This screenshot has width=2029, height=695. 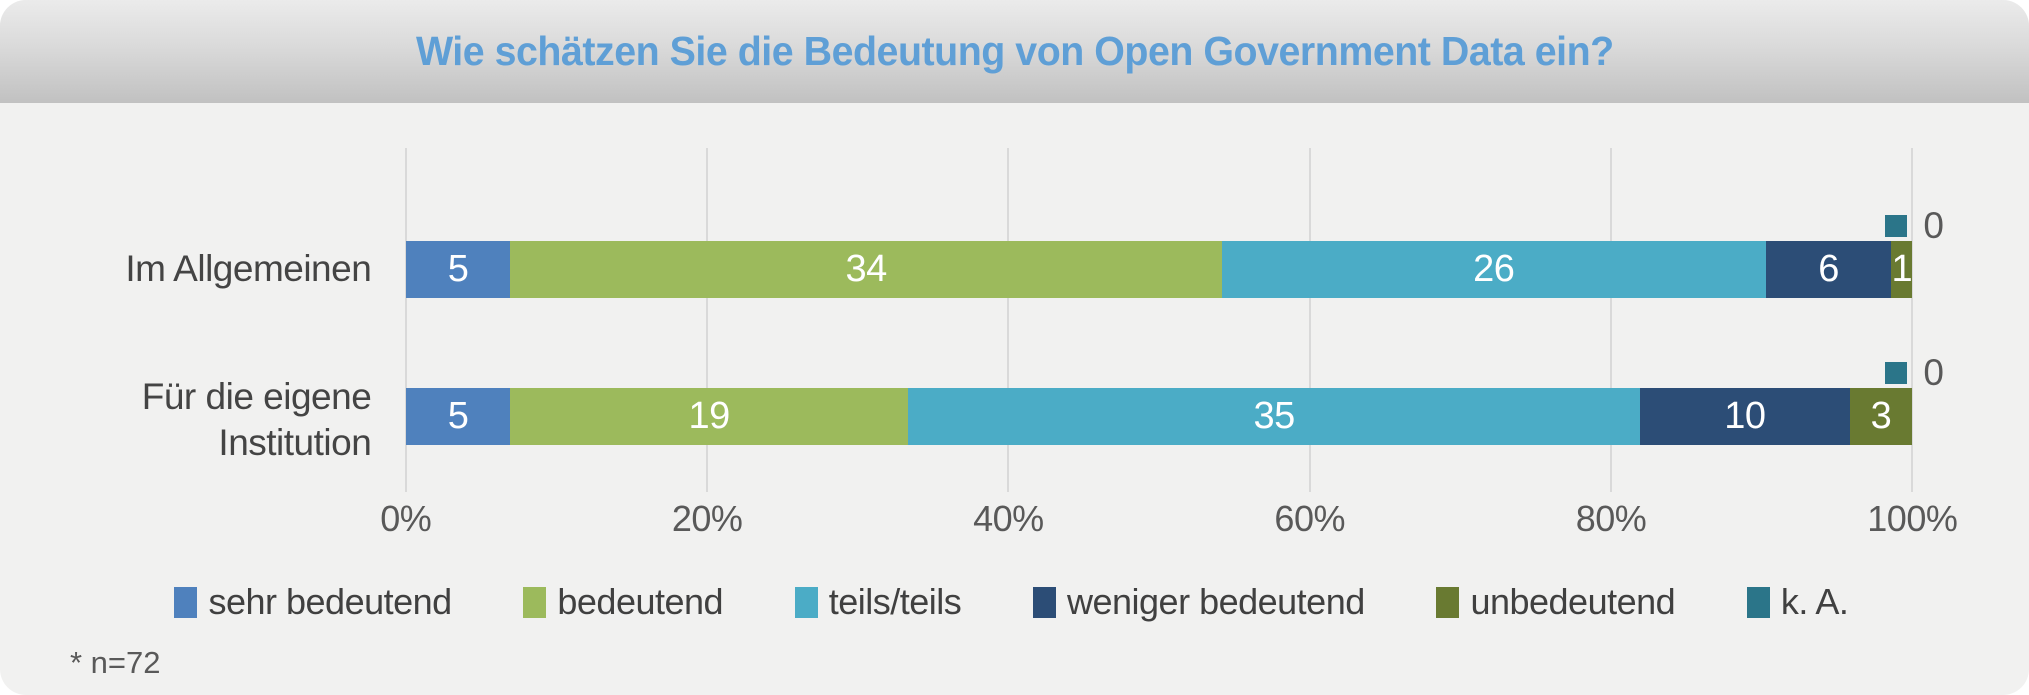 I want to click on legend-label: bedeutend, so click(x=640, y=601).